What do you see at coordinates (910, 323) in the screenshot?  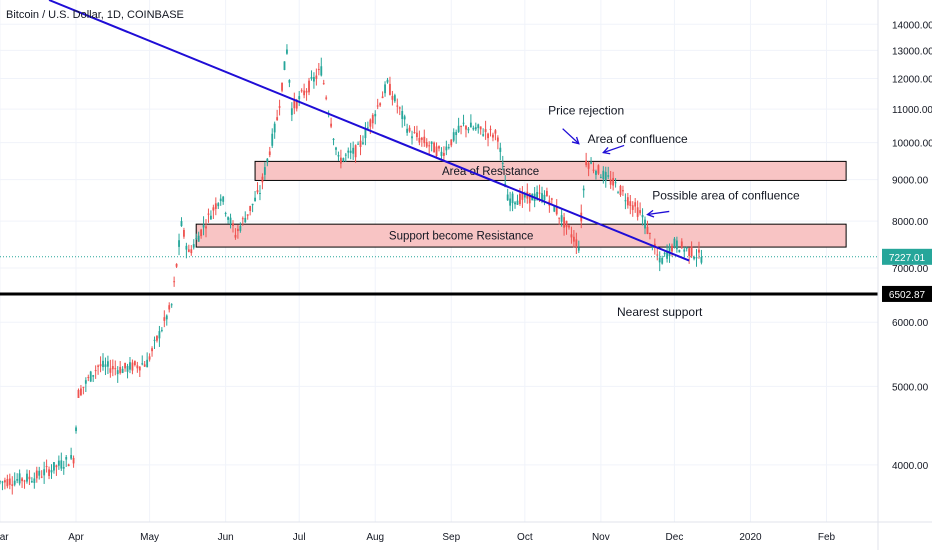 I see `y-tick-label: 6000.00` at bounding box center [910, 323].